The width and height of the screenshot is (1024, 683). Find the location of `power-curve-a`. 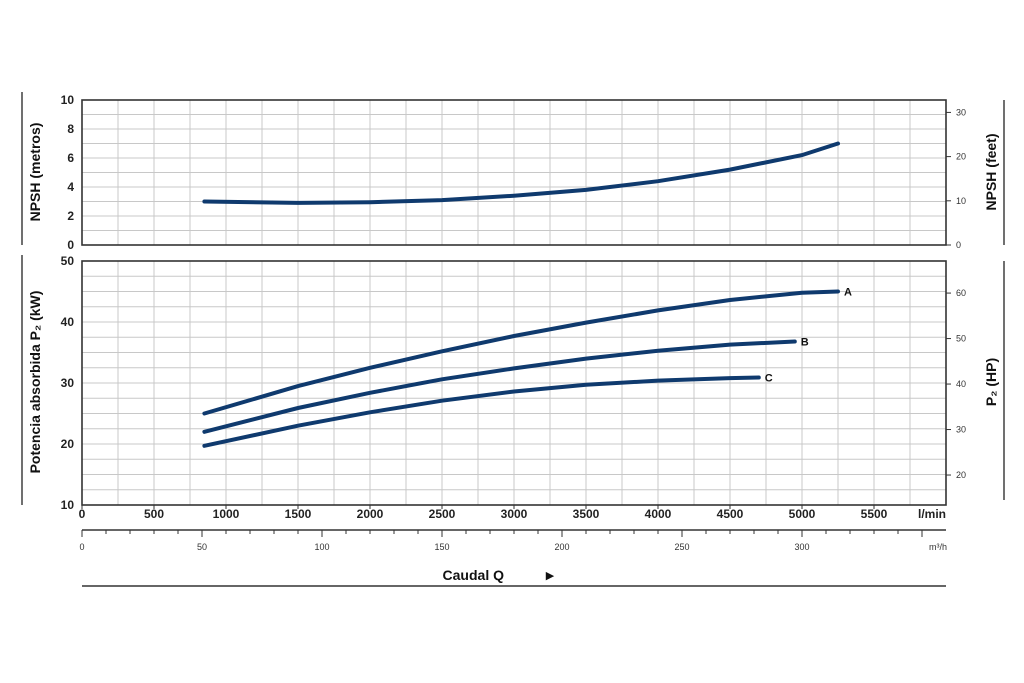

power-curve-a is located at coordinates (521, 352).